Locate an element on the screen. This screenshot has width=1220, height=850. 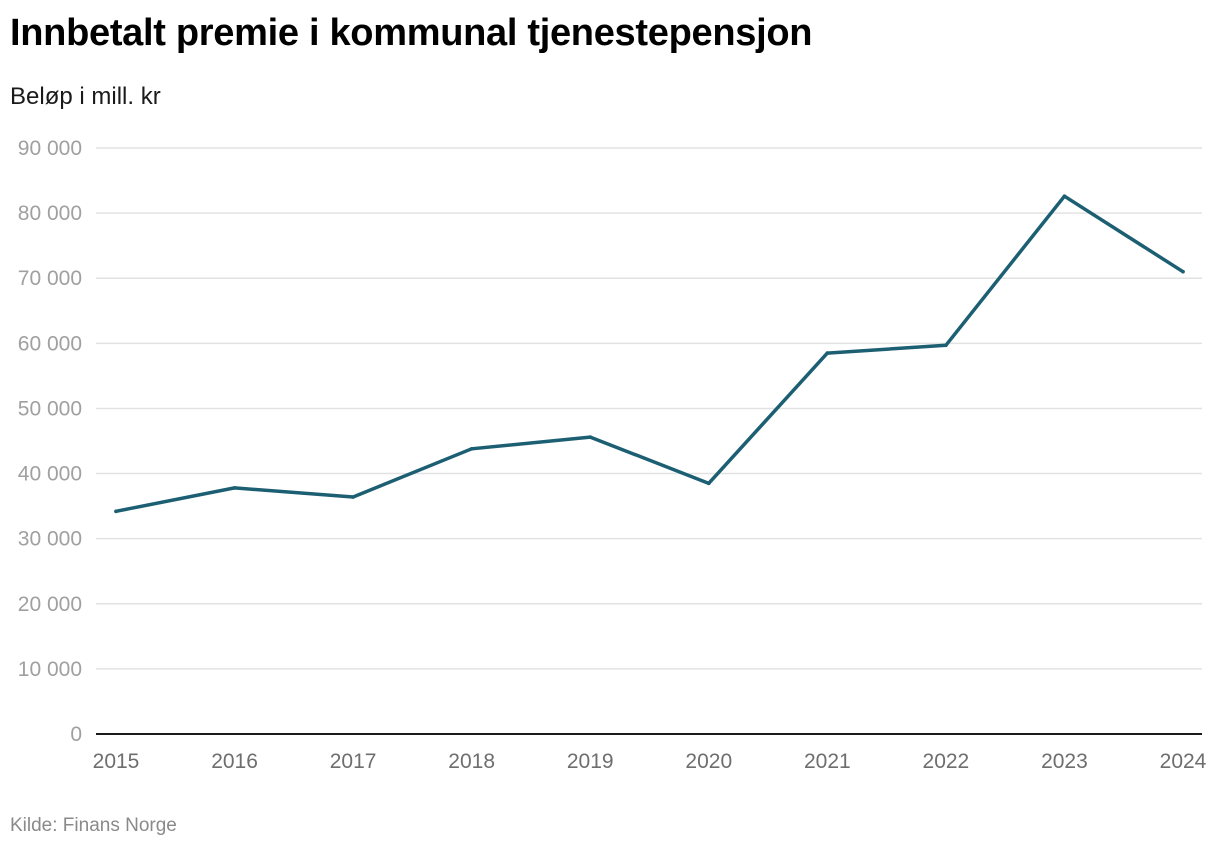
x-tick-label: 2016 is located at coordinates (234, 761).